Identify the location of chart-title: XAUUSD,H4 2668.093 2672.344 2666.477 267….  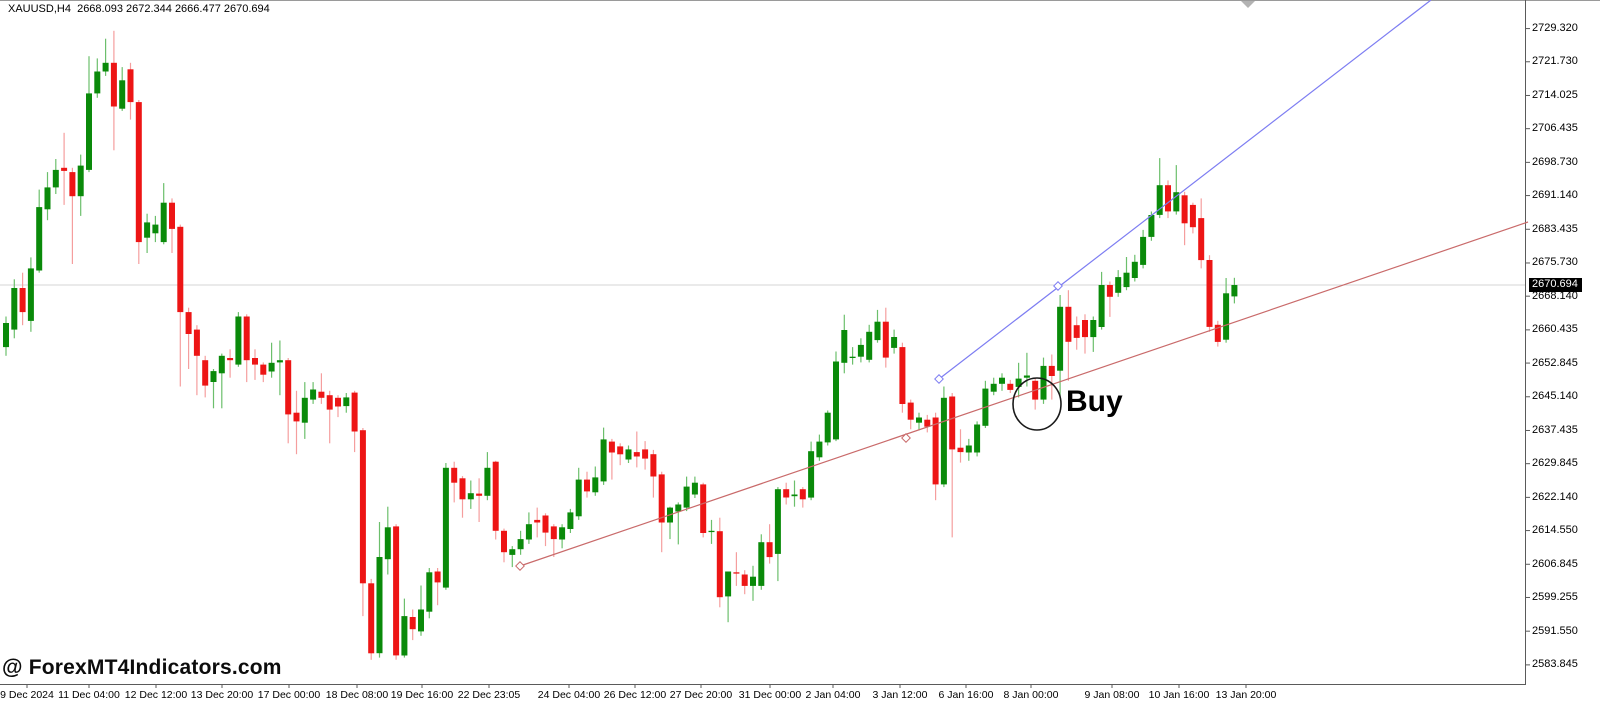
(139, 9).